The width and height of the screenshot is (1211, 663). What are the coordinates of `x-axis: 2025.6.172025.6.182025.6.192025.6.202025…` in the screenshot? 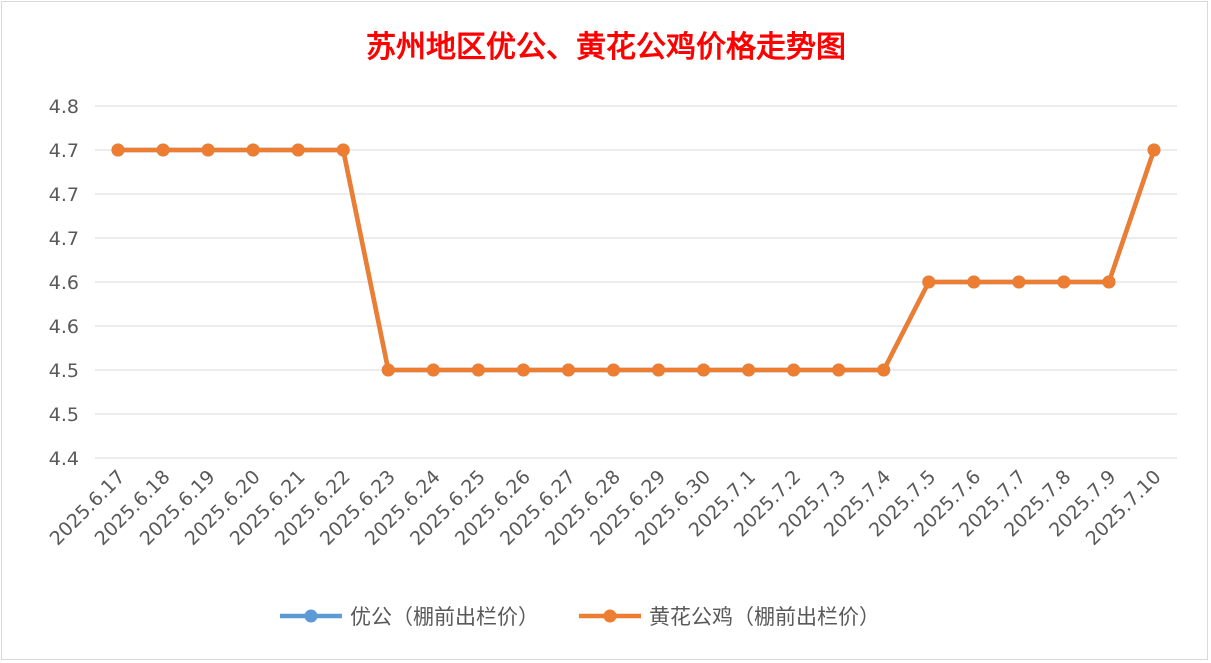 It's located at (606, 508).